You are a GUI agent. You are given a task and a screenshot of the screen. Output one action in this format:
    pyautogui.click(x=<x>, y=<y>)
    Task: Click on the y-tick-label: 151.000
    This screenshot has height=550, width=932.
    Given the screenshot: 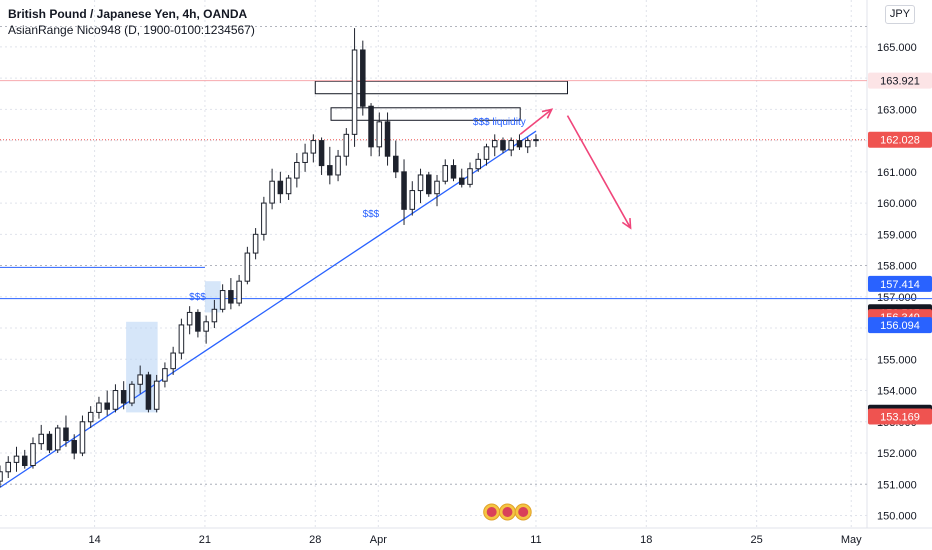 What is the action you would take?
    pyautogui.click(x=897, y=485)
    